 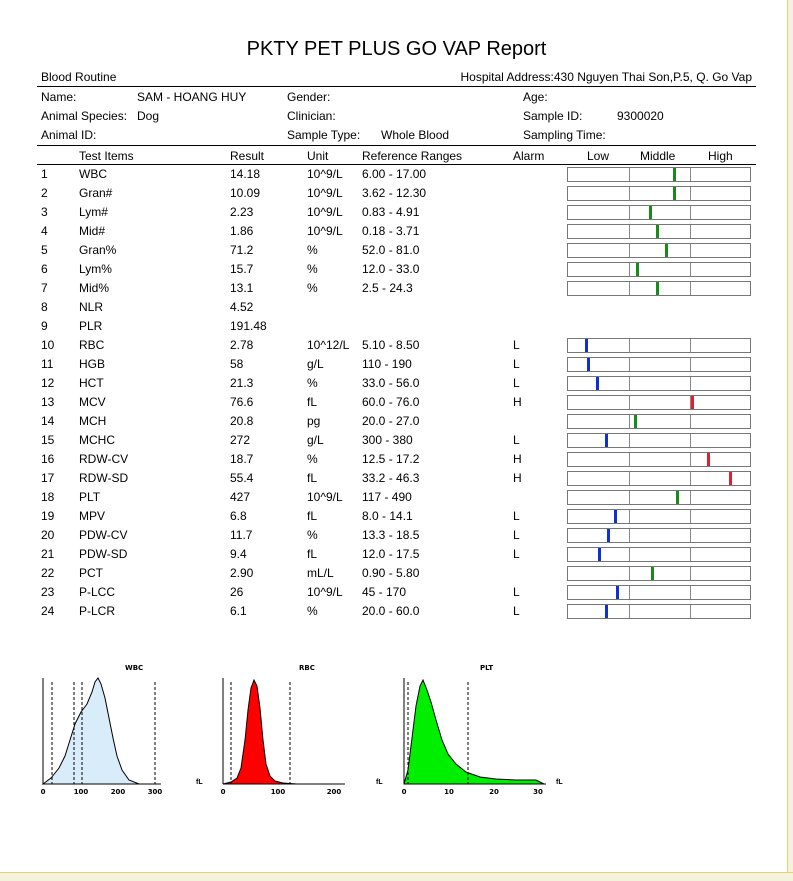 I want to click on row-result: 427, so click(x=240, y=497).